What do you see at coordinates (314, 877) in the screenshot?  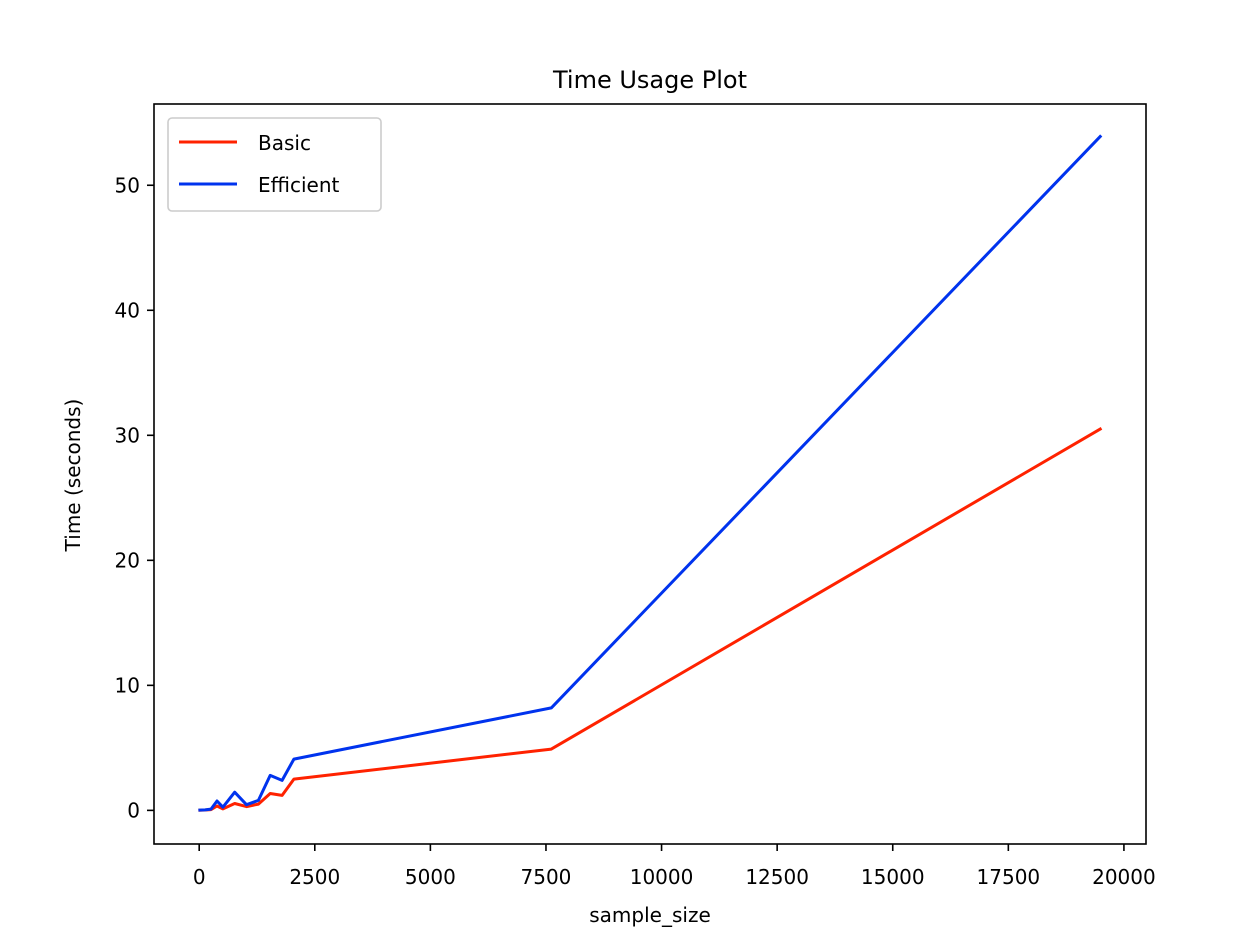 I see `x-tick-label: 2500` at bounding box center [314, 877].